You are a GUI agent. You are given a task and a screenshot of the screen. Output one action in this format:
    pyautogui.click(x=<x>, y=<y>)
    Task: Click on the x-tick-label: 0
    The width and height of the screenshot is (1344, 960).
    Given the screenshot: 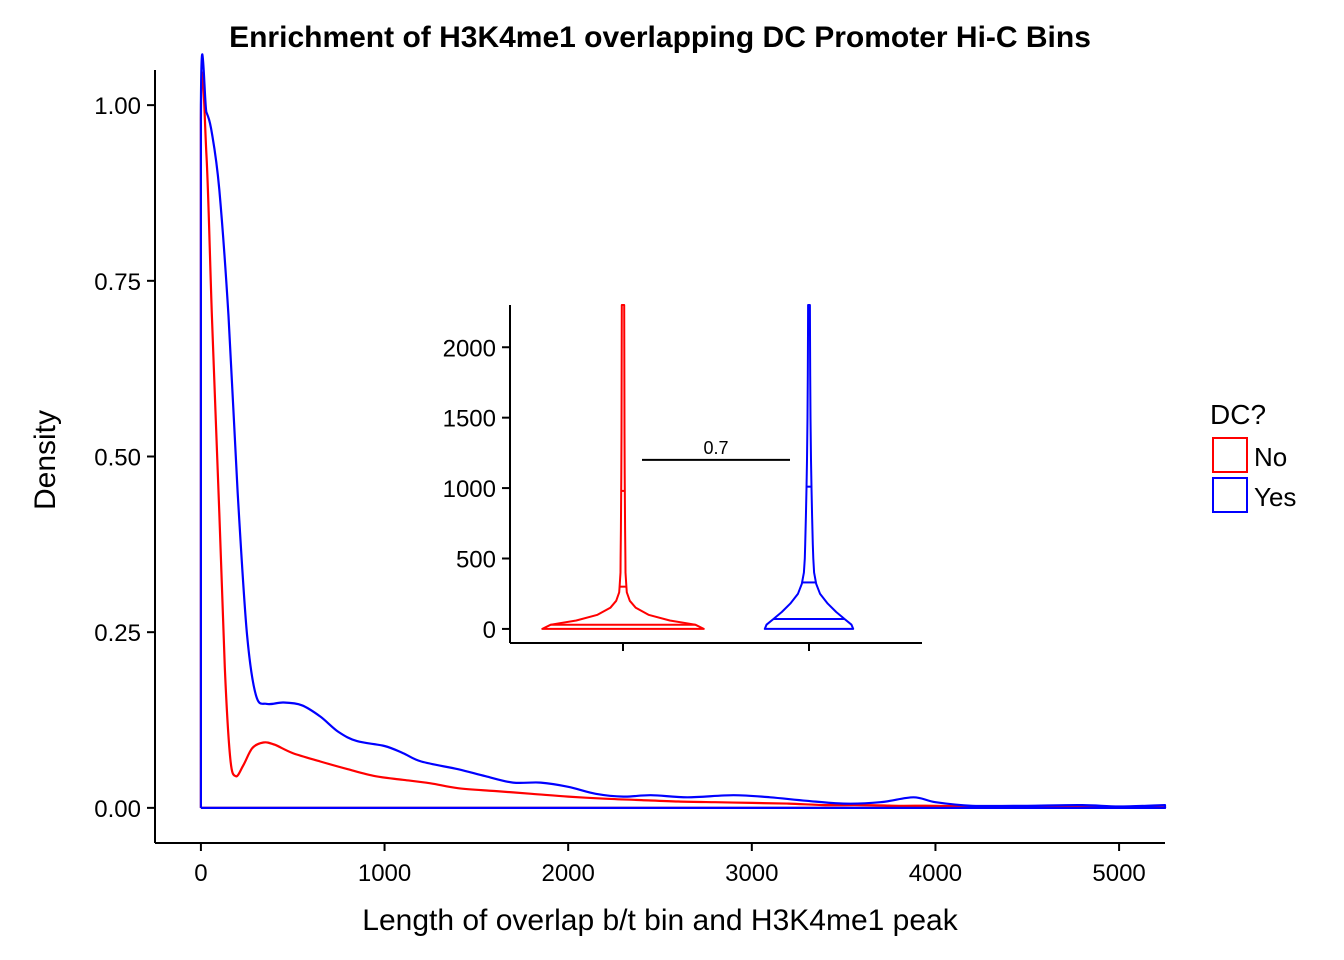 What is the action you would take?
    pyautogui.click(x=200, y=873)
    